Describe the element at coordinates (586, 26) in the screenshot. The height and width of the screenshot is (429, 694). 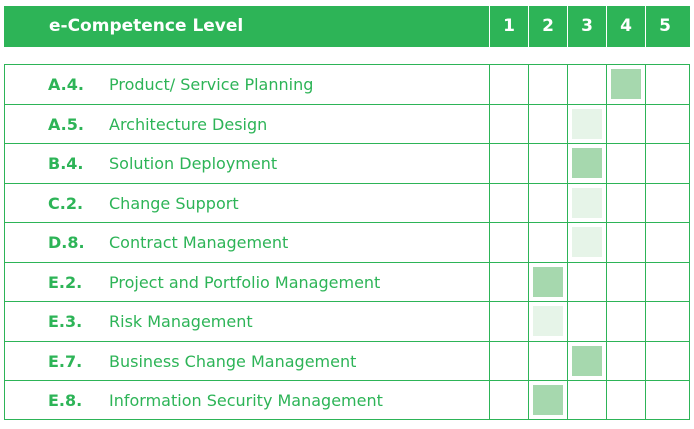
I see `level-header-3: 3` at that location.